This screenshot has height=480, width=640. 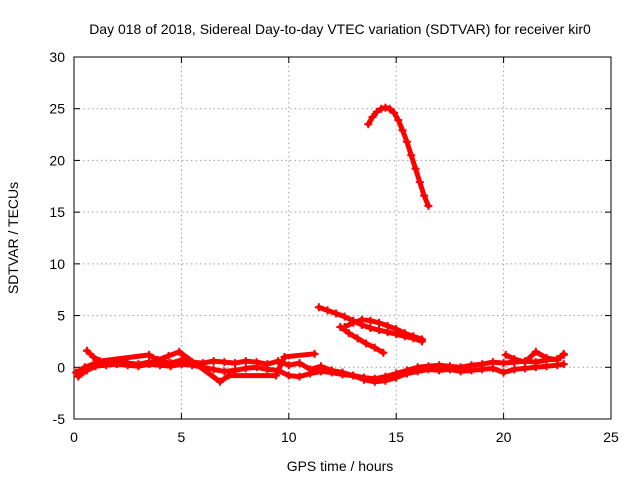 What do you see at coordinates (57, 160) in the screenshot?
I see `y-tick-label: 20` at bounding box center [57, 160].